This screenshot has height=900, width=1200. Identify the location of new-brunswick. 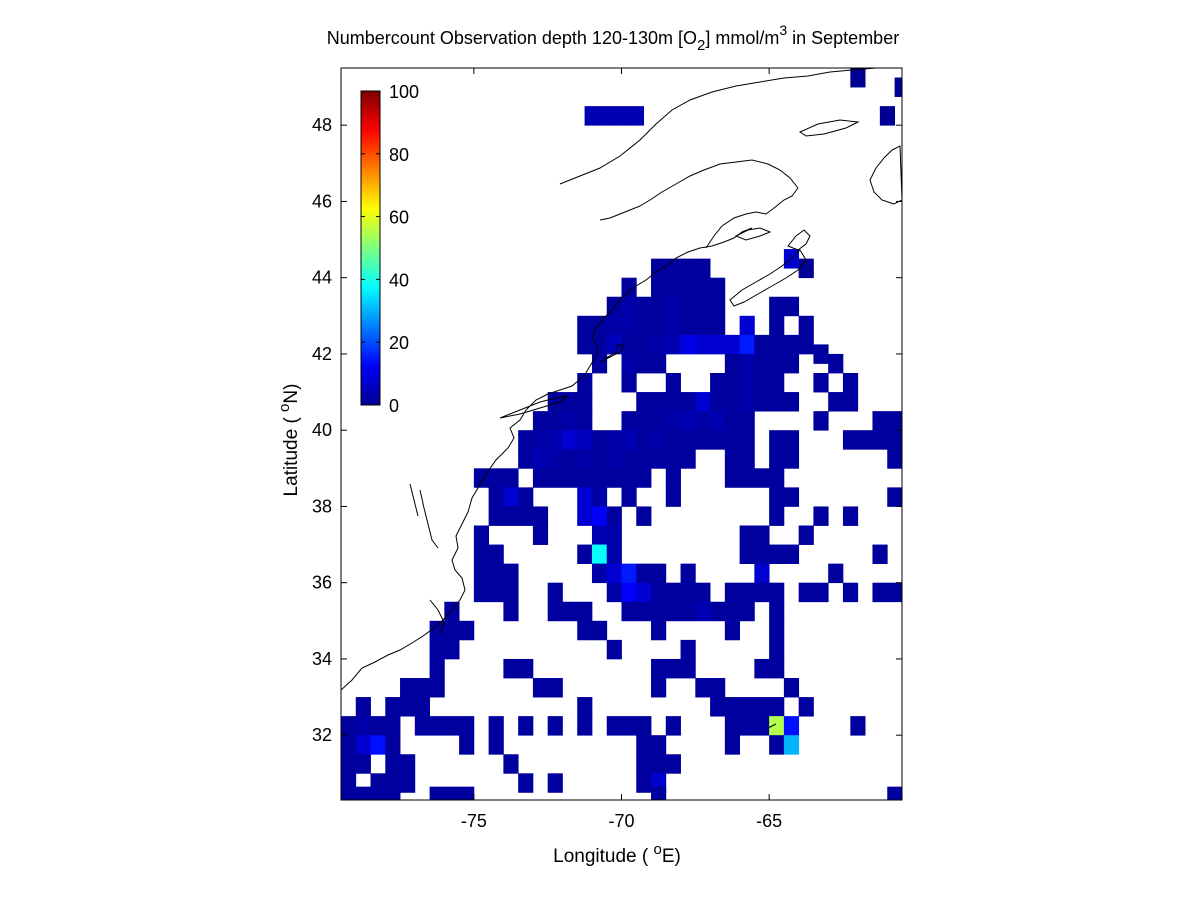
(752, 218).